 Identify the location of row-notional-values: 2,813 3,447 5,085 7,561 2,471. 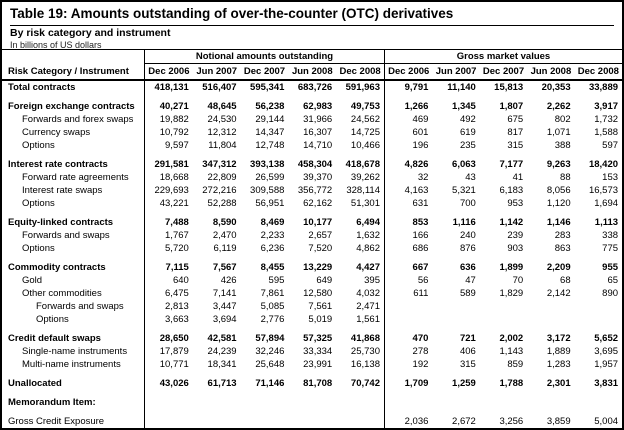
(265, 306).